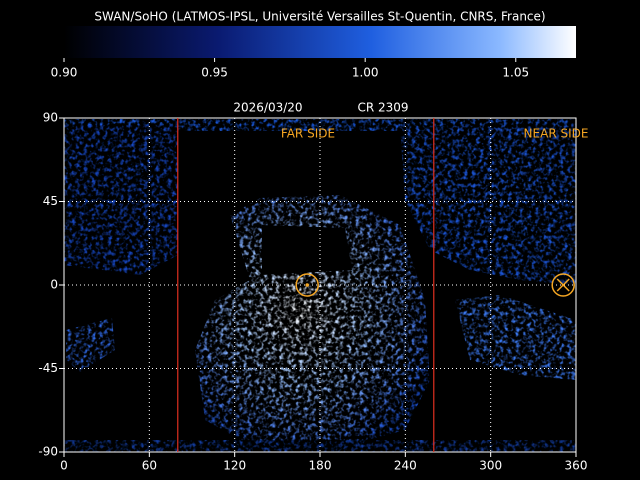  I want to click on colorbar-tick-label: 0.90, so click(64, 73).